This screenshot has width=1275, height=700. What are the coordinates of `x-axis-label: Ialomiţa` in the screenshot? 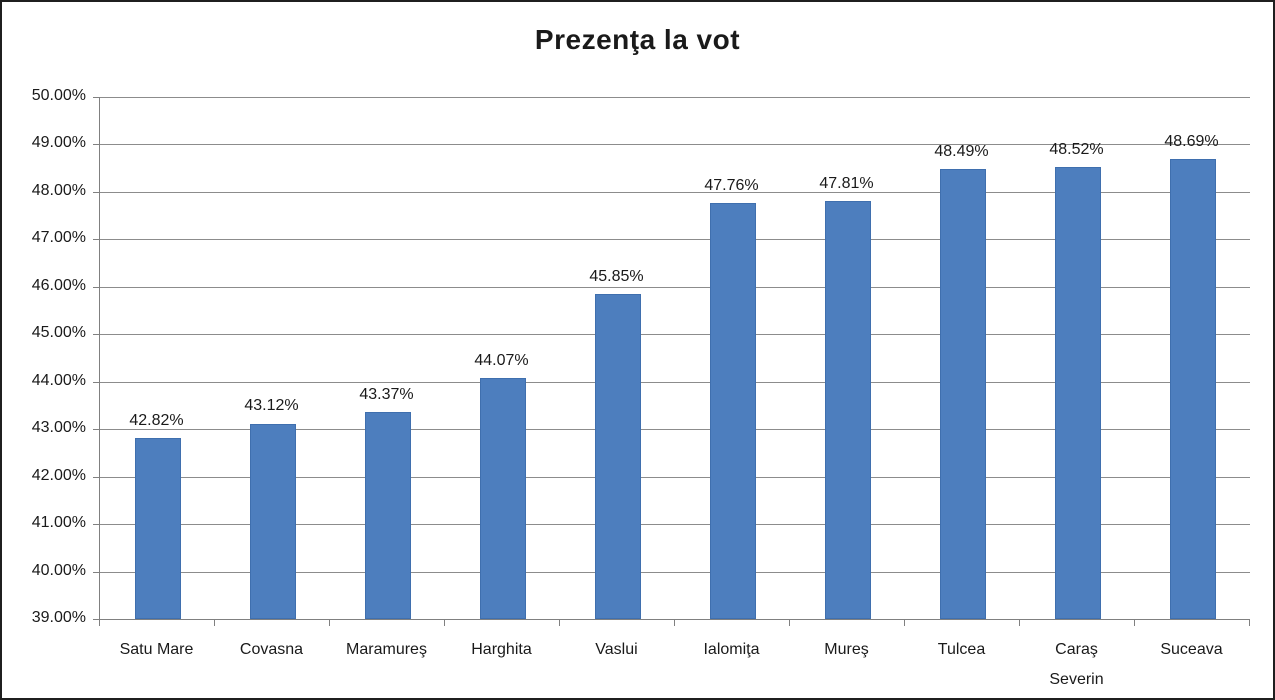 It's located at (731, 649).